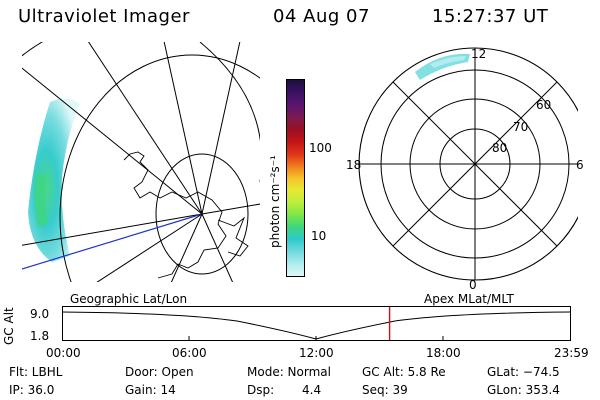 This screenshot has width=600, height=400. What do you see at coordinates (544, 105) in the screenshot?
I see `mlat-label-60: 60` at bounding box center [544, 105].